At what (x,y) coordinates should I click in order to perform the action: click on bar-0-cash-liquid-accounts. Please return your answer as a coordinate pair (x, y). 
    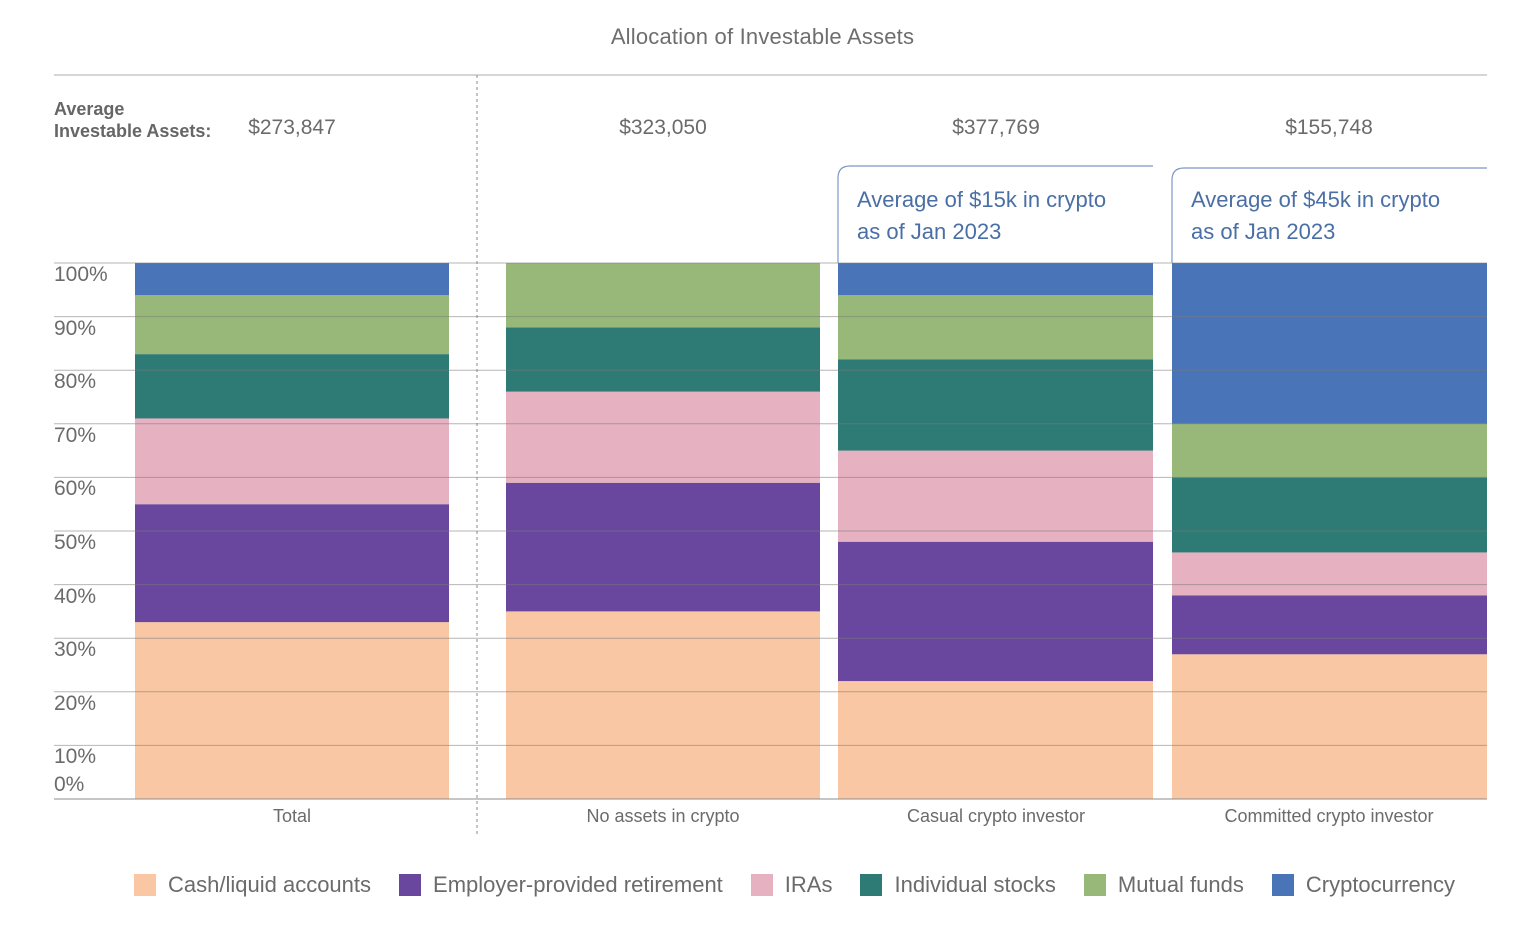
    Looking at the image, I should click on (292, 710).